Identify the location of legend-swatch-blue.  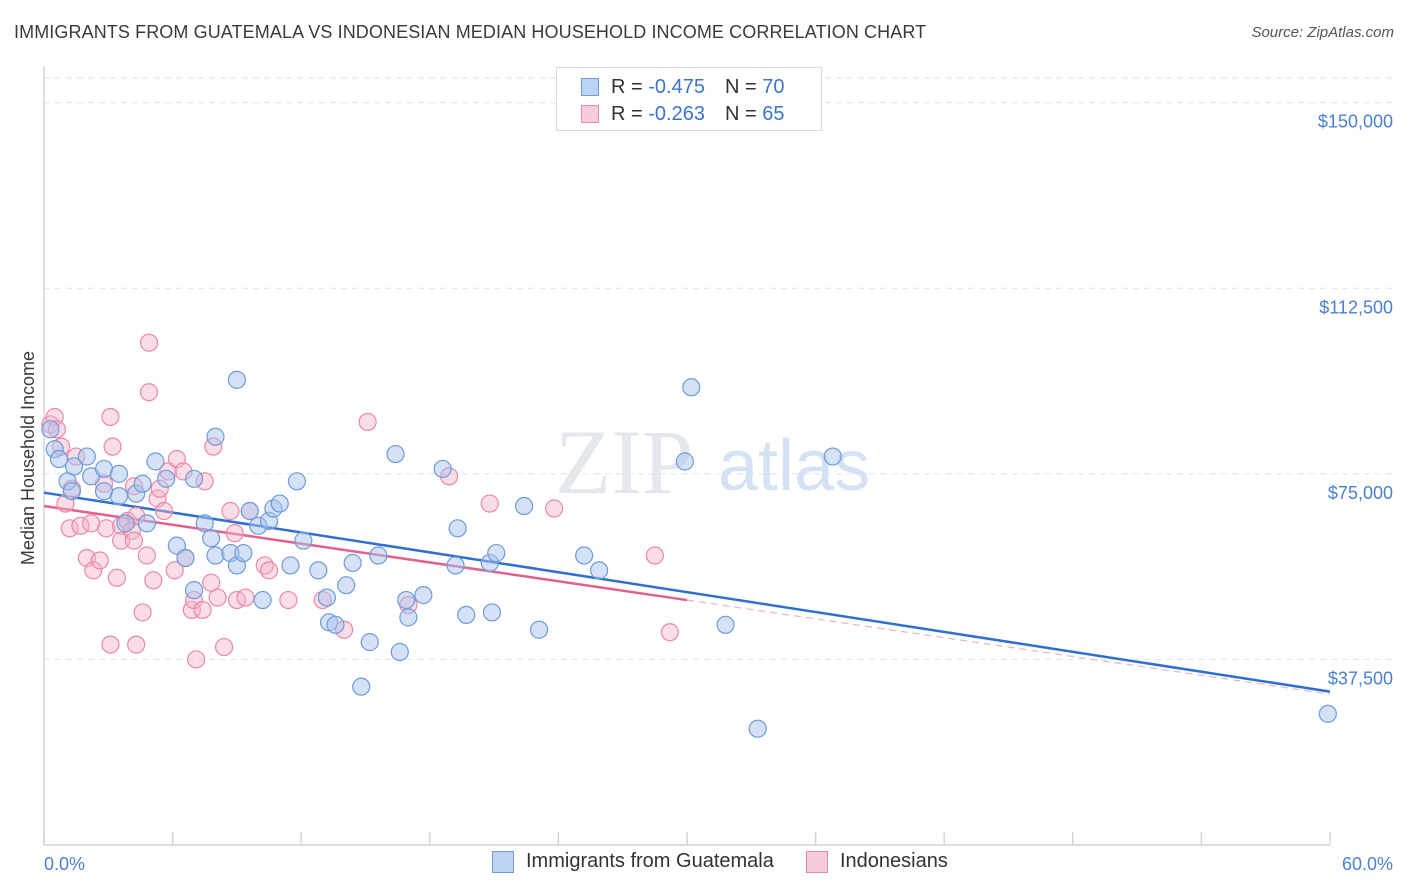
(503, 861).